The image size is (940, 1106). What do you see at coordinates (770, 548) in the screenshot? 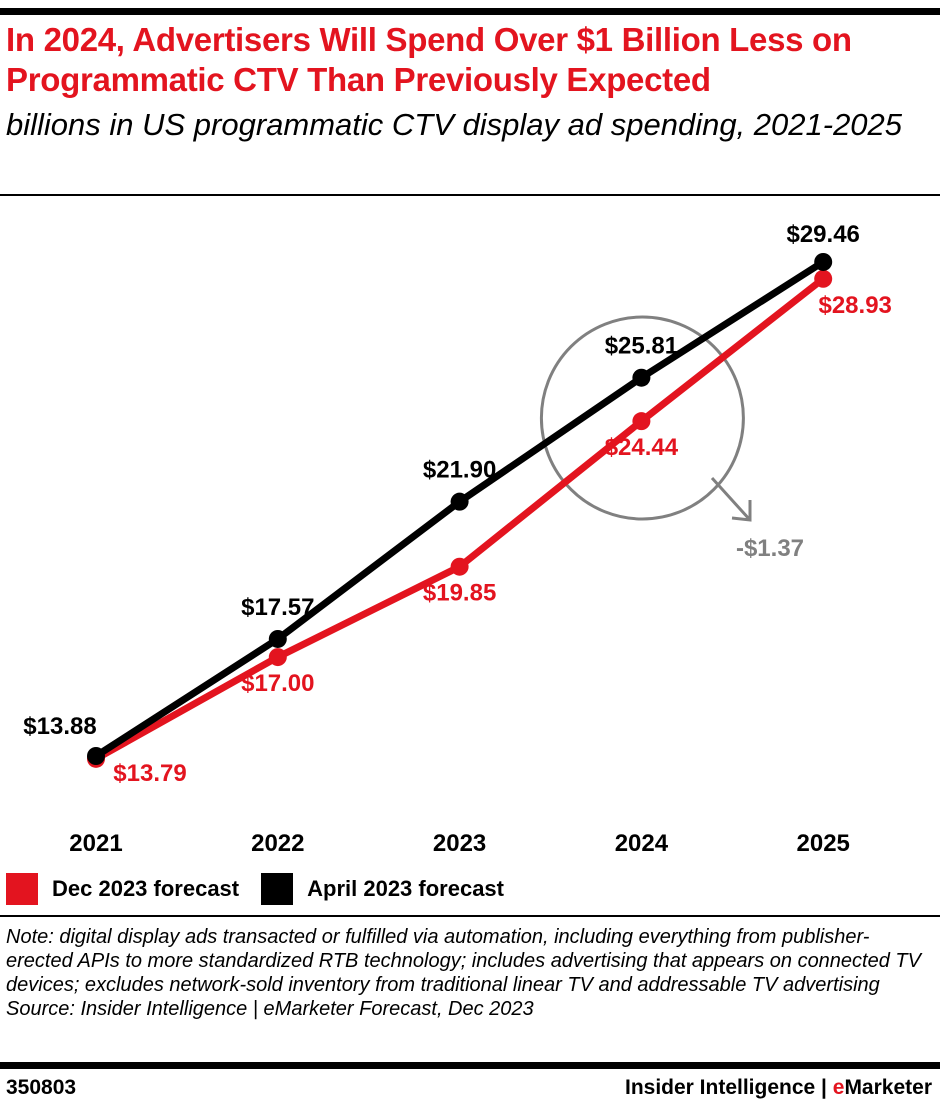
I see `annotation-label: -$1.37` at bounding box center [770, 548].